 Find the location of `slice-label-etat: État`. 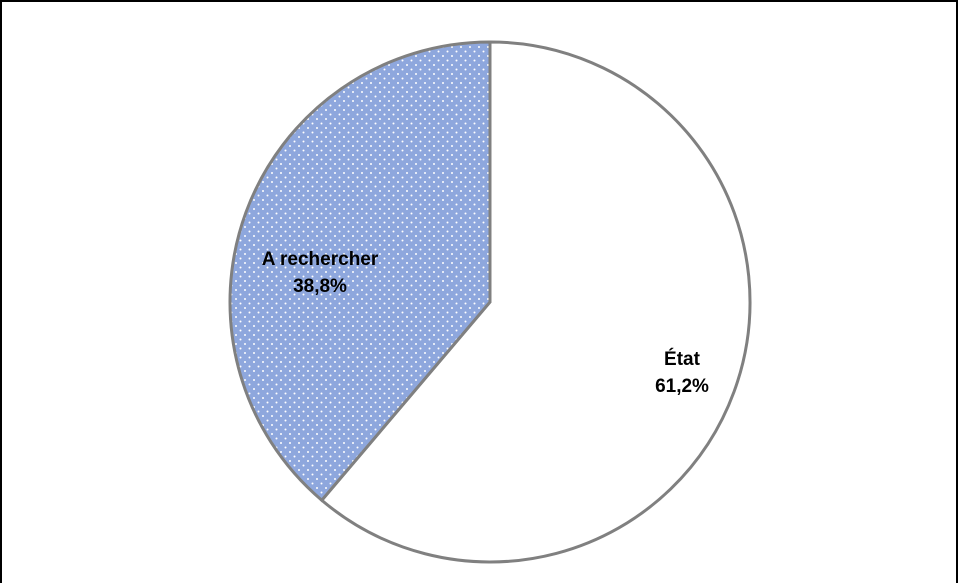

slice-label-etat: État is located at coordinates (682, 359).